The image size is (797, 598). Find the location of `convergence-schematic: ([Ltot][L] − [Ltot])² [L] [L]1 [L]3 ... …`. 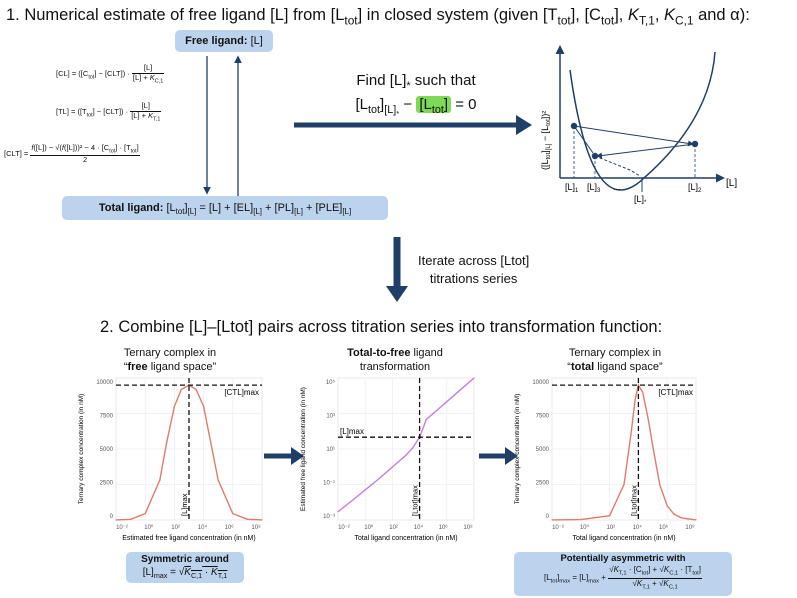

convergence-schematic: ([Ltot][L] − [Ltot])² [L] [L]1 [L]3 ... … is located at coordinates (638, 125).